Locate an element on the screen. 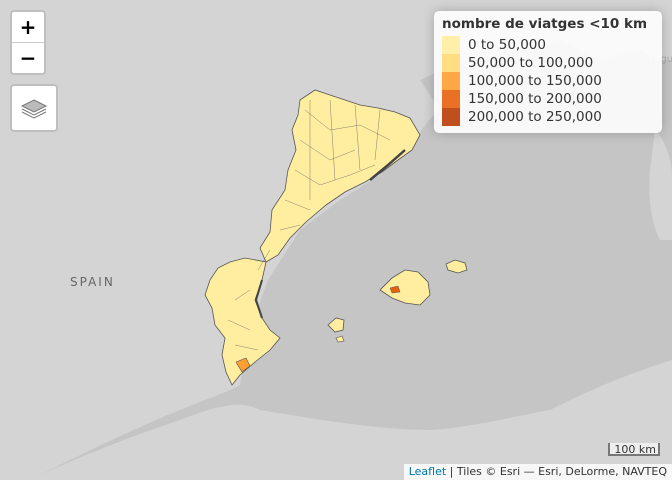  island-mallorca is located at coordinates (405, 287).